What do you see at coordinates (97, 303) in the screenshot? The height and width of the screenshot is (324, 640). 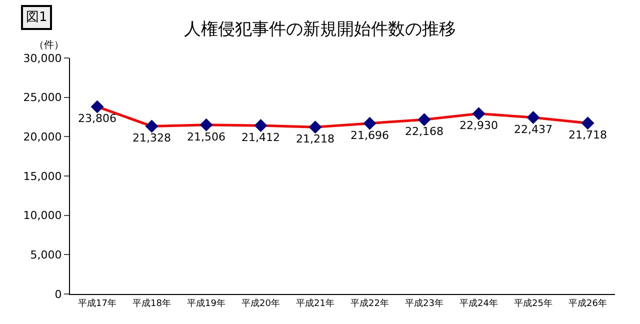 I see `x-tick-label: 平成17年` at bounding box center [97, 303].